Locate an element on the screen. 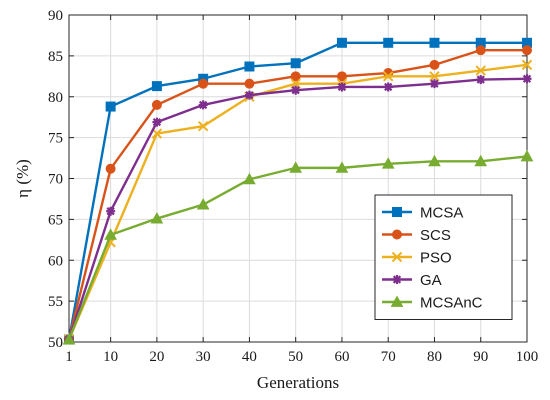 The height and width of the screenshot is (400, 550). legend: MCSA SCS PSO GA MCSAnC is located at coordinates (443, 257).